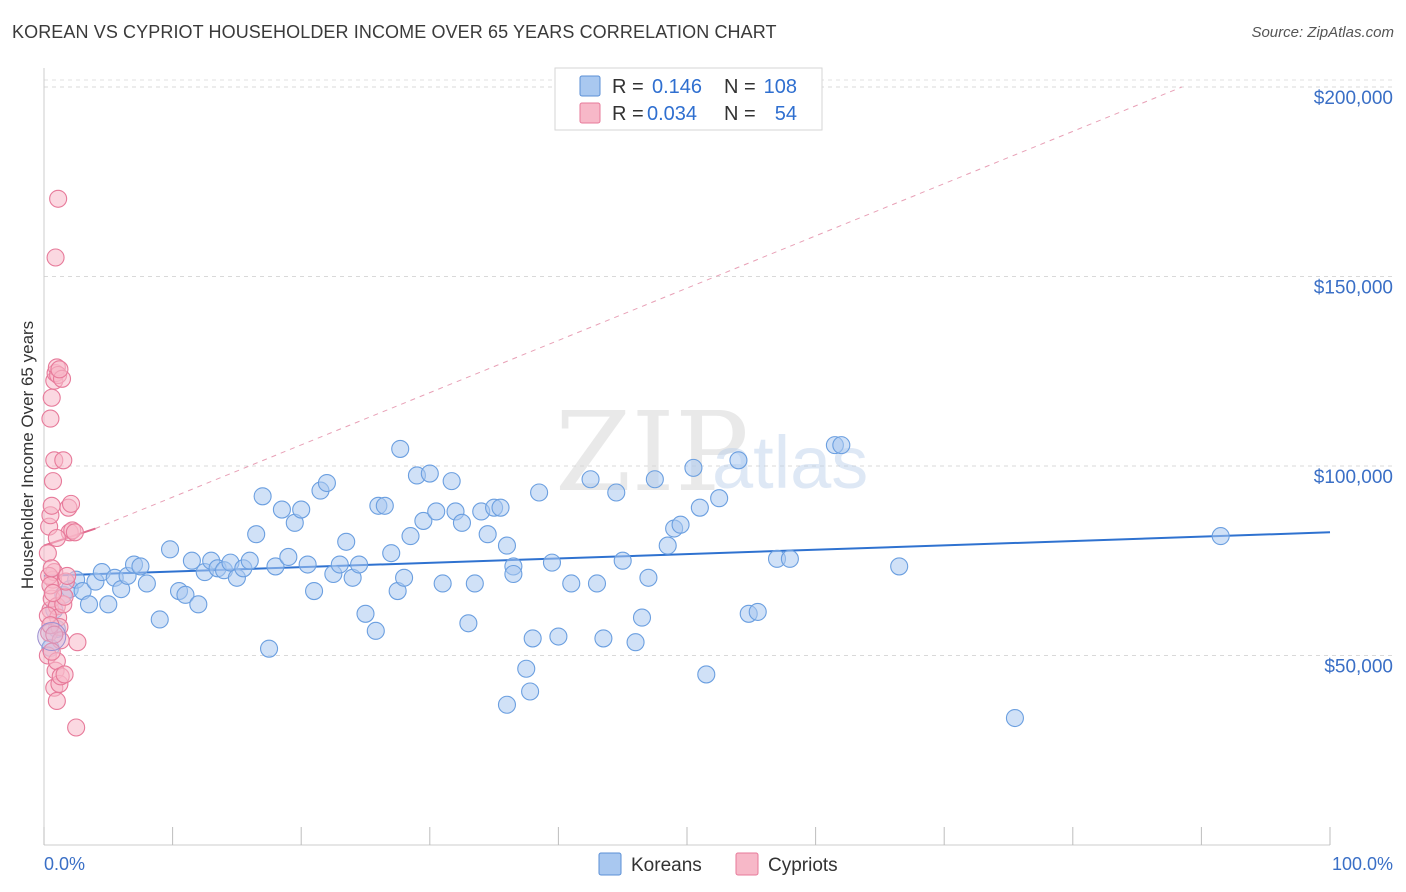 The image size is (1406, 892). I want to click on legend-r-label-koreans: R =, so click(628, 87).